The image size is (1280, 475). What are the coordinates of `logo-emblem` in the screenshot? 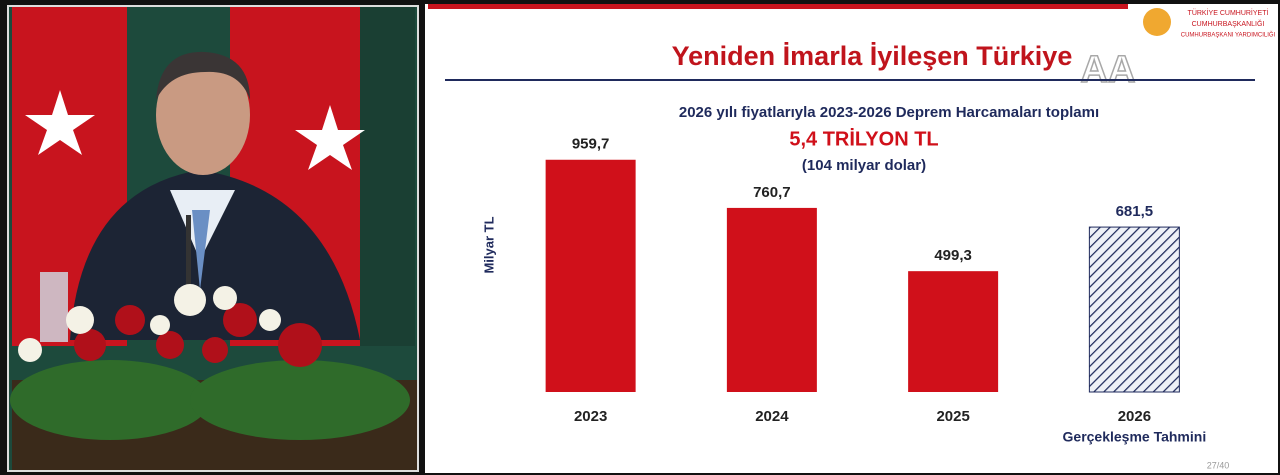 It's located at (1157, 22).